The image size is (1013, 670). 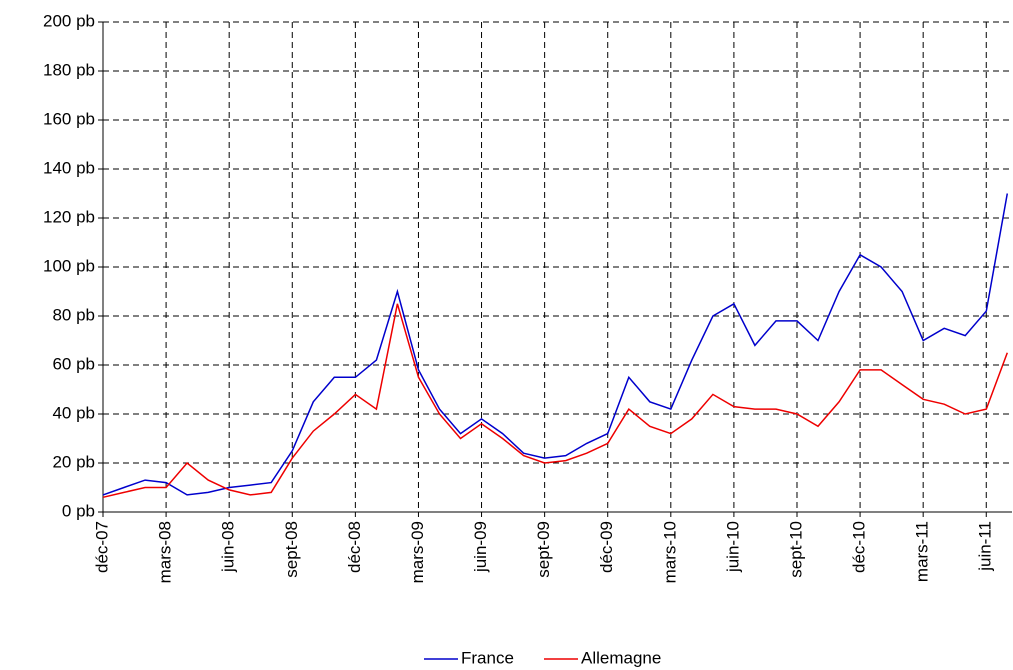 What do you see at coordinates (354, 547) in the screenshot?
I see `x-tick-label: déc-08` at bounding box center [354, 547].